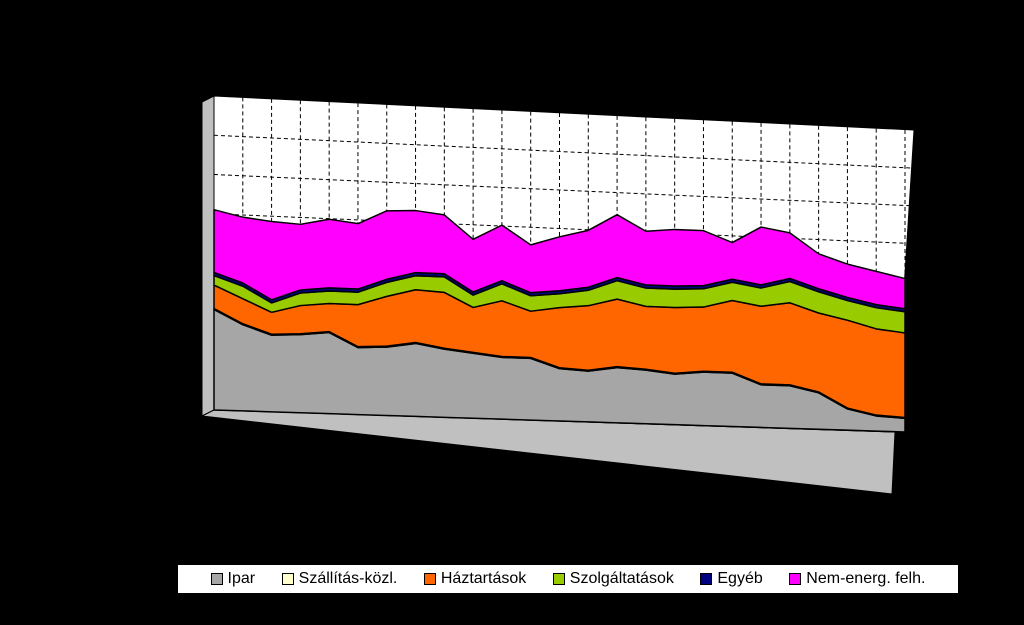  What do you see at coordinates (208, 256) in the screenshot?
I see `side-wall` at bounding box center [208, 256].